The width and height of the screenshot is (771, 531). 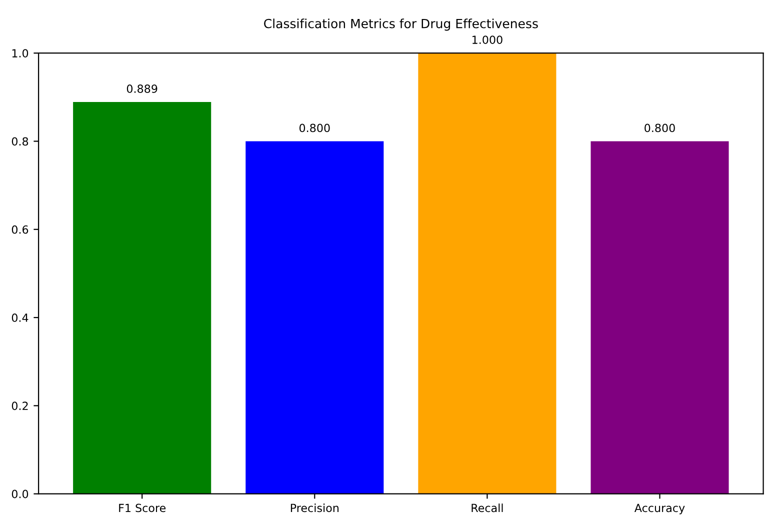 I want to click on y-tick-label: 0.4, so click(x=20, y=318).